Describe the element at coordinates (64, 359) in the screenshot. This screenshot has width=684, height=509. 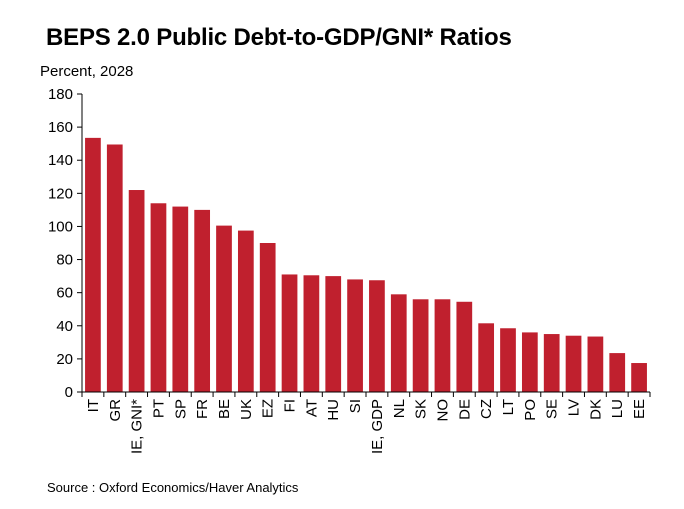
I see `y-tick-label: 20` at that location.